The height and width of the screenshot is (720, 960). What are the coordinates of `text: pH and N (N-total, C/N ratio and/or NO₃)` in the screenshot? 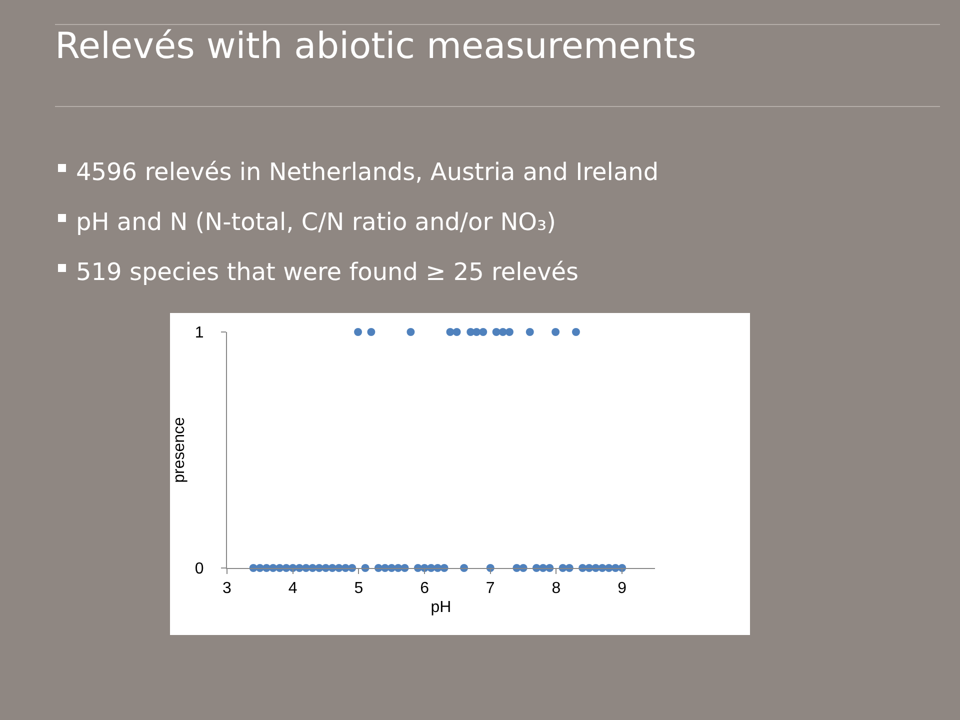 It's located at (316, 222).